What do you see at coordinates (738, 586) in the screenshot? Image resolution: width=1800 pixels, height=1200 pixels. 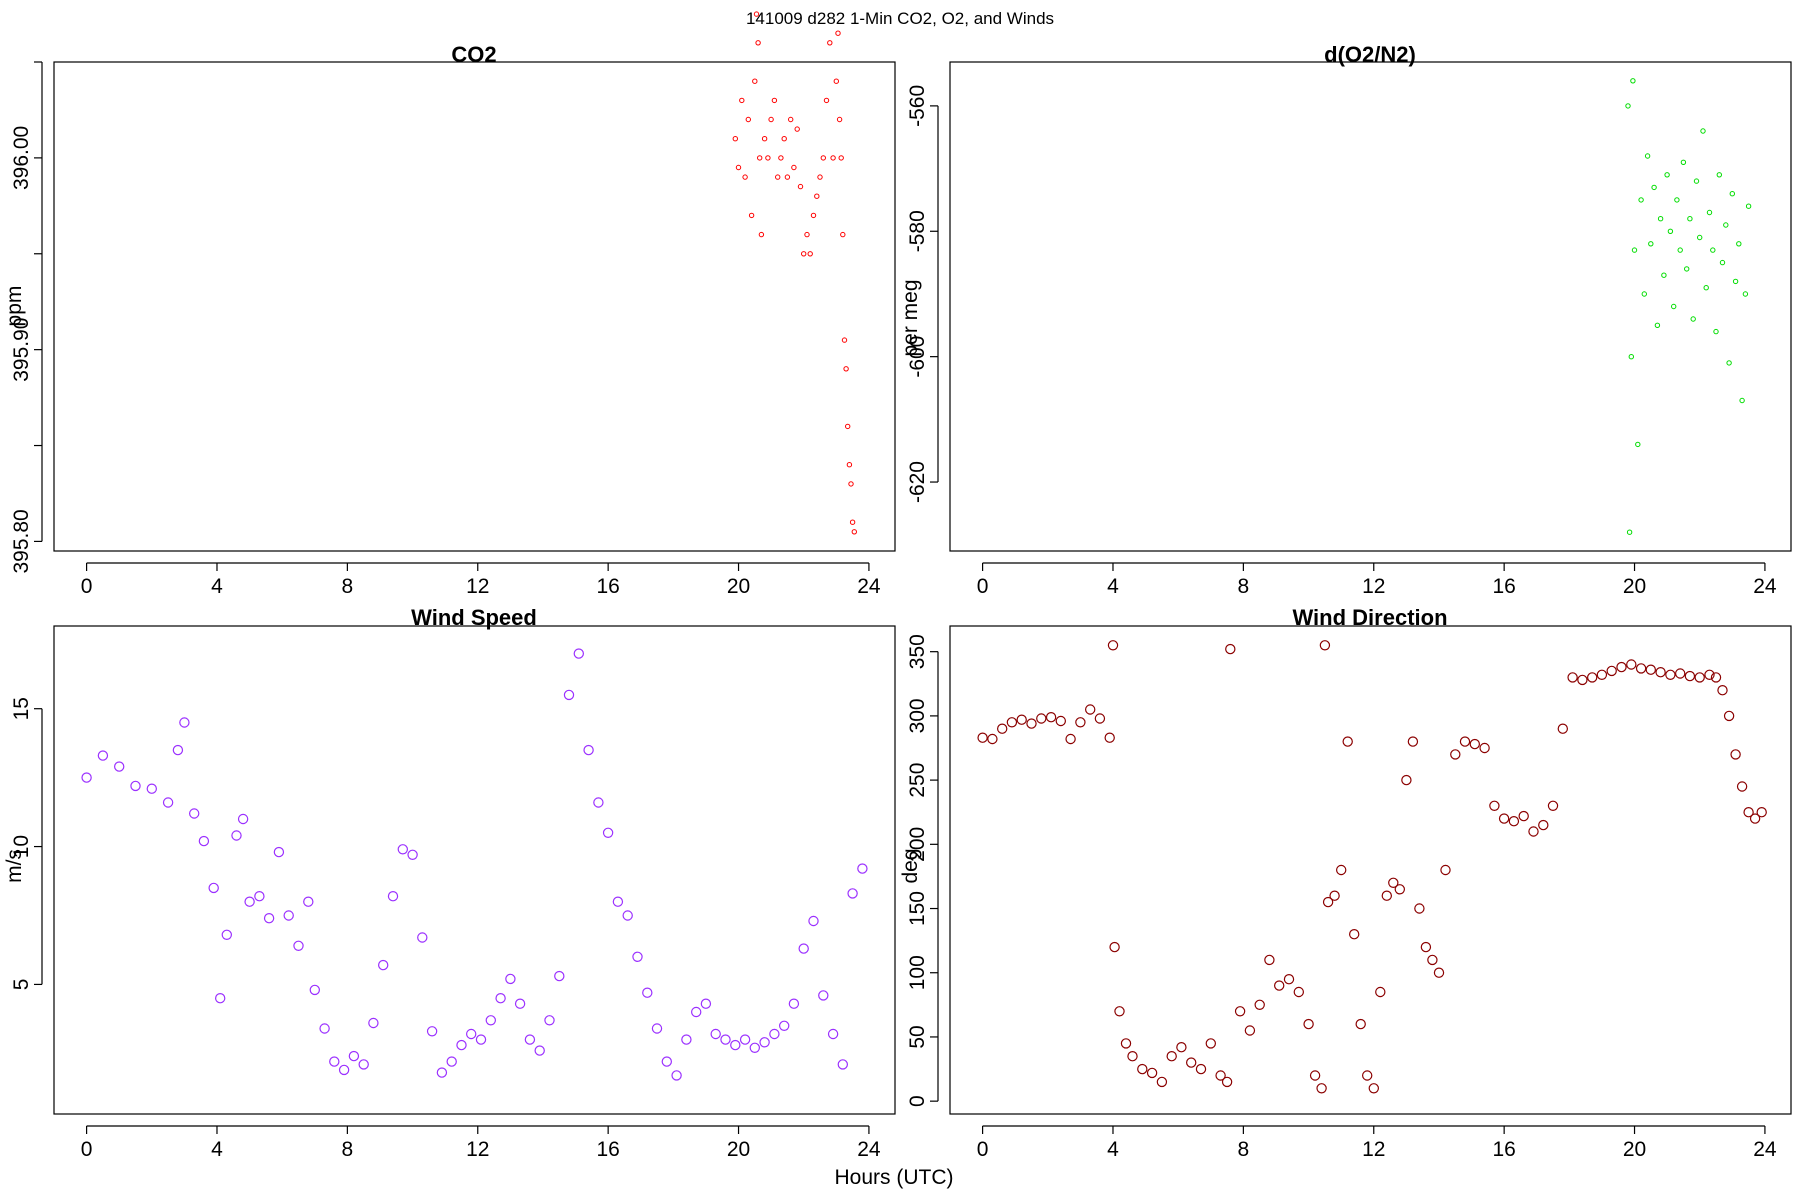 I see `co2-x-tick-label: 20` at bounding box center [738, 586].